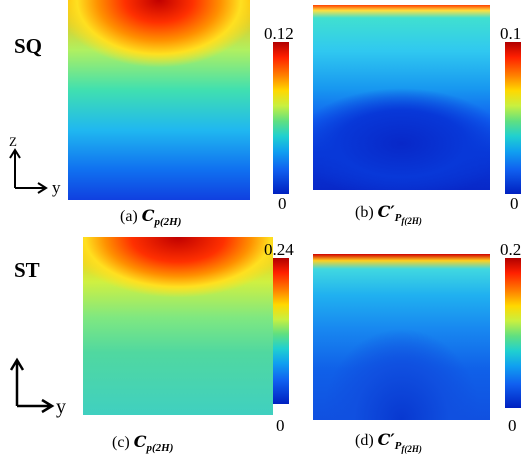 Image resolution: width=529 pixels, height=459 pixels. Describe the element at coordinates (364, 212) in the screenshot. I see `caption-tag: (b)` at that location.